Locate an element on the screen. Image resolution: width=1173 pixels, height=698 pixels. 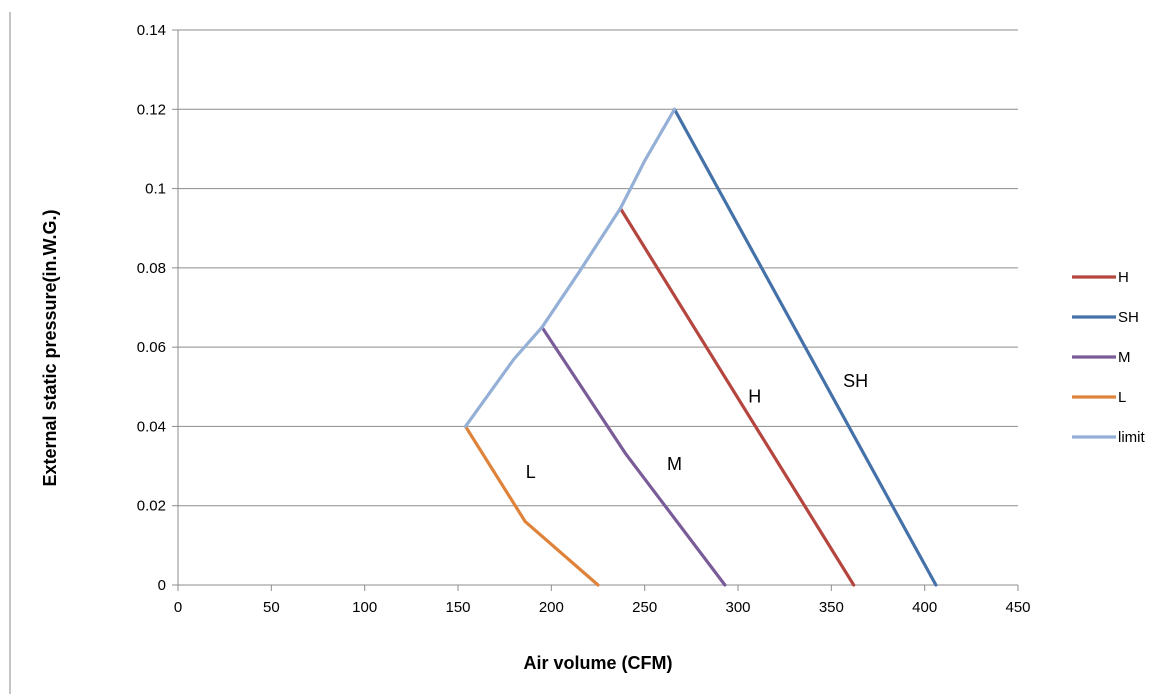
y-tick-label: 0.02 is located at coordinates (151, 506).